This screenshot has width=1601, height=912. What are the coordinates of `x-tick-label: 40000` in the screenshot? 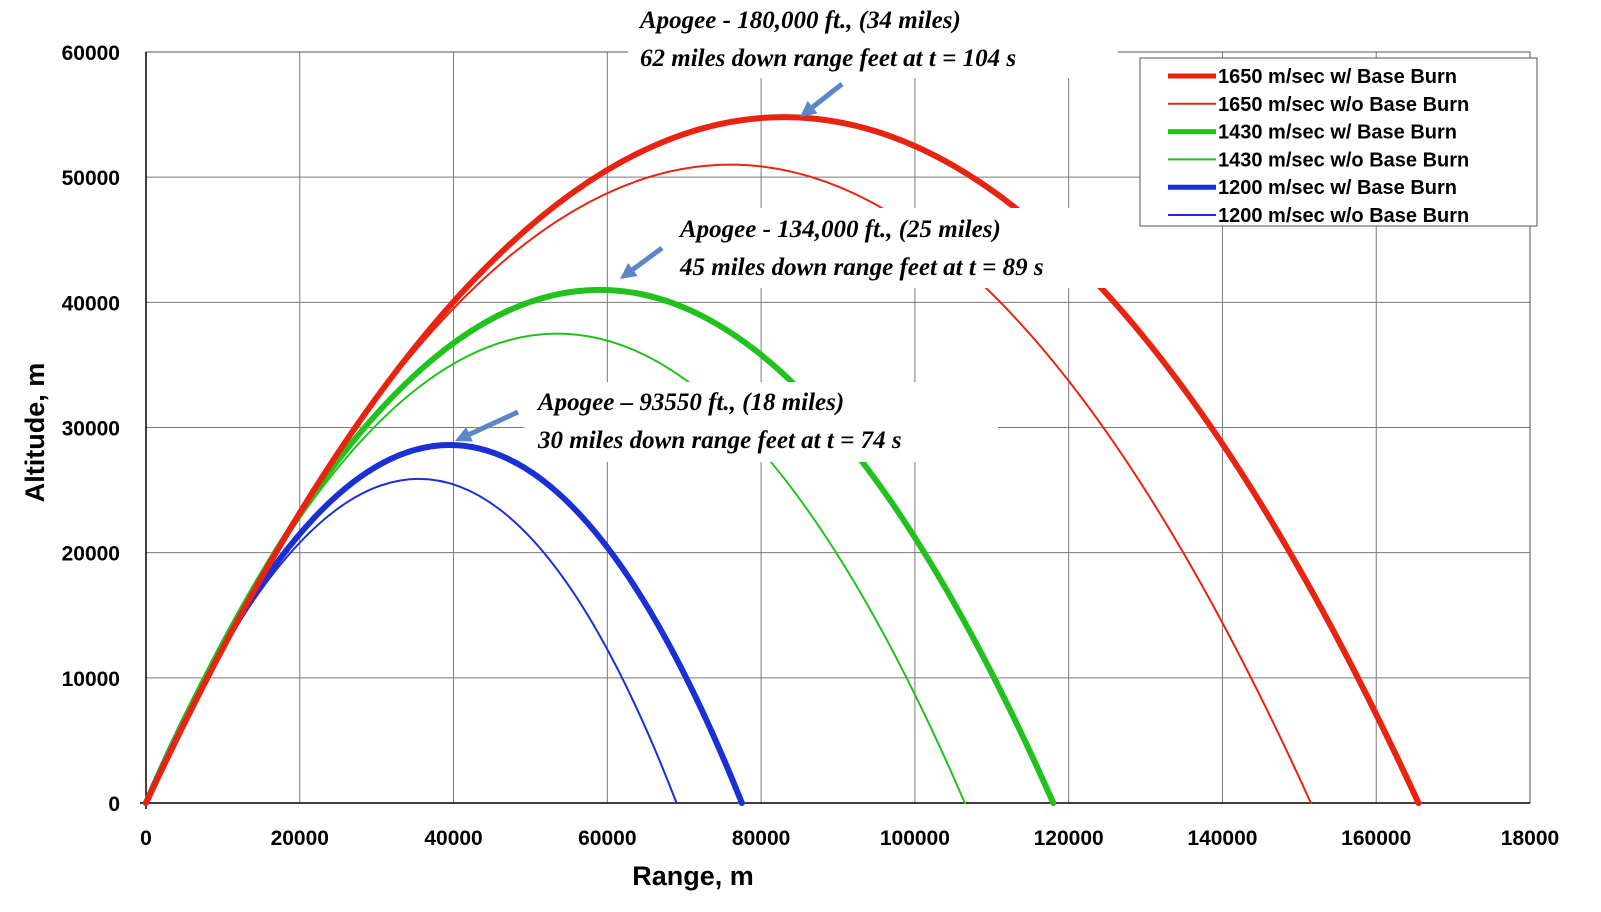 It's located at (453, 838).